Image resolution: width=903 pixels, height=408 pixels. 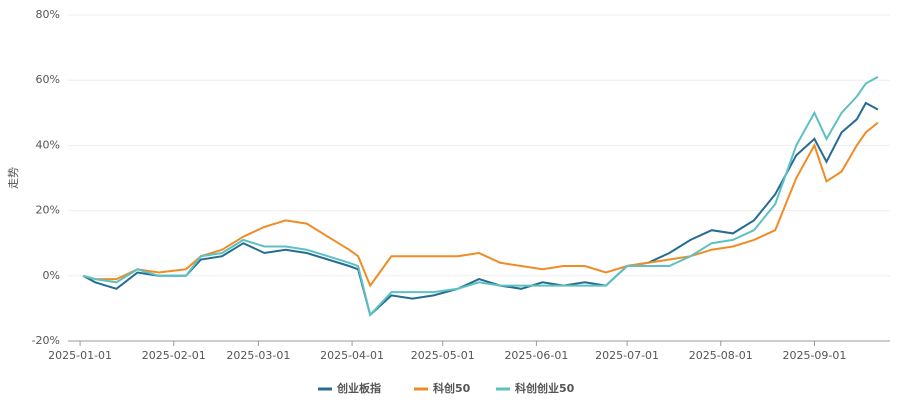 What do you see at coordinates (452, 388) in the screenshot?
I see `legend-label: 科创50` at bounding box center [452, 388].